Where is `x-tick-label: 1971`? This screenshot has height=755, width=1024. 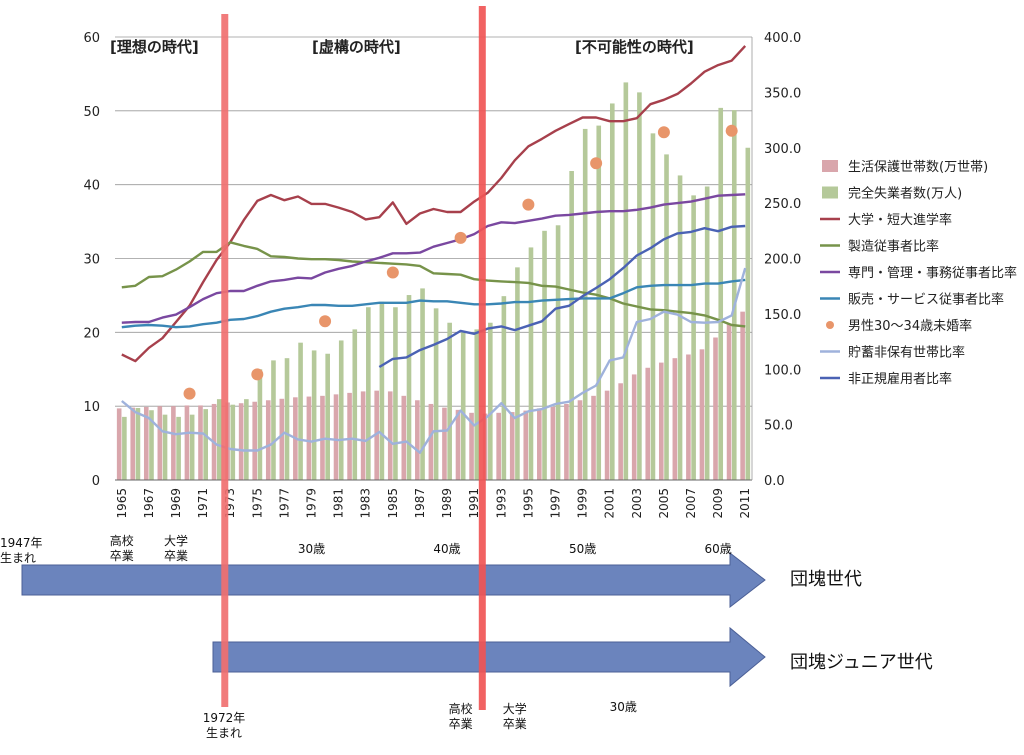 x-tick-label: 1971 is located at coordinates (203, 503).